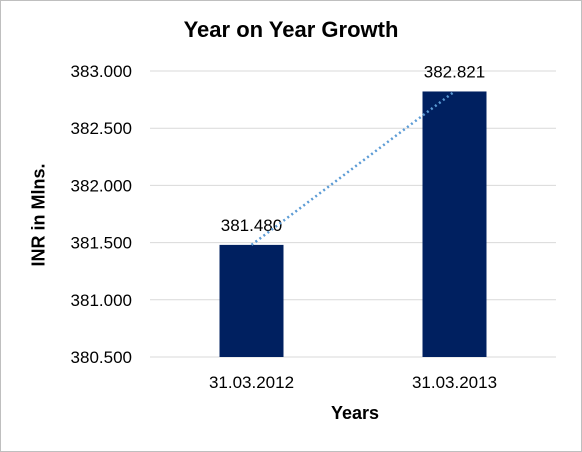 This screenshot has height=452, width=582. I want to click on x-tick-label: 31.03.2012, so click(251, 382).